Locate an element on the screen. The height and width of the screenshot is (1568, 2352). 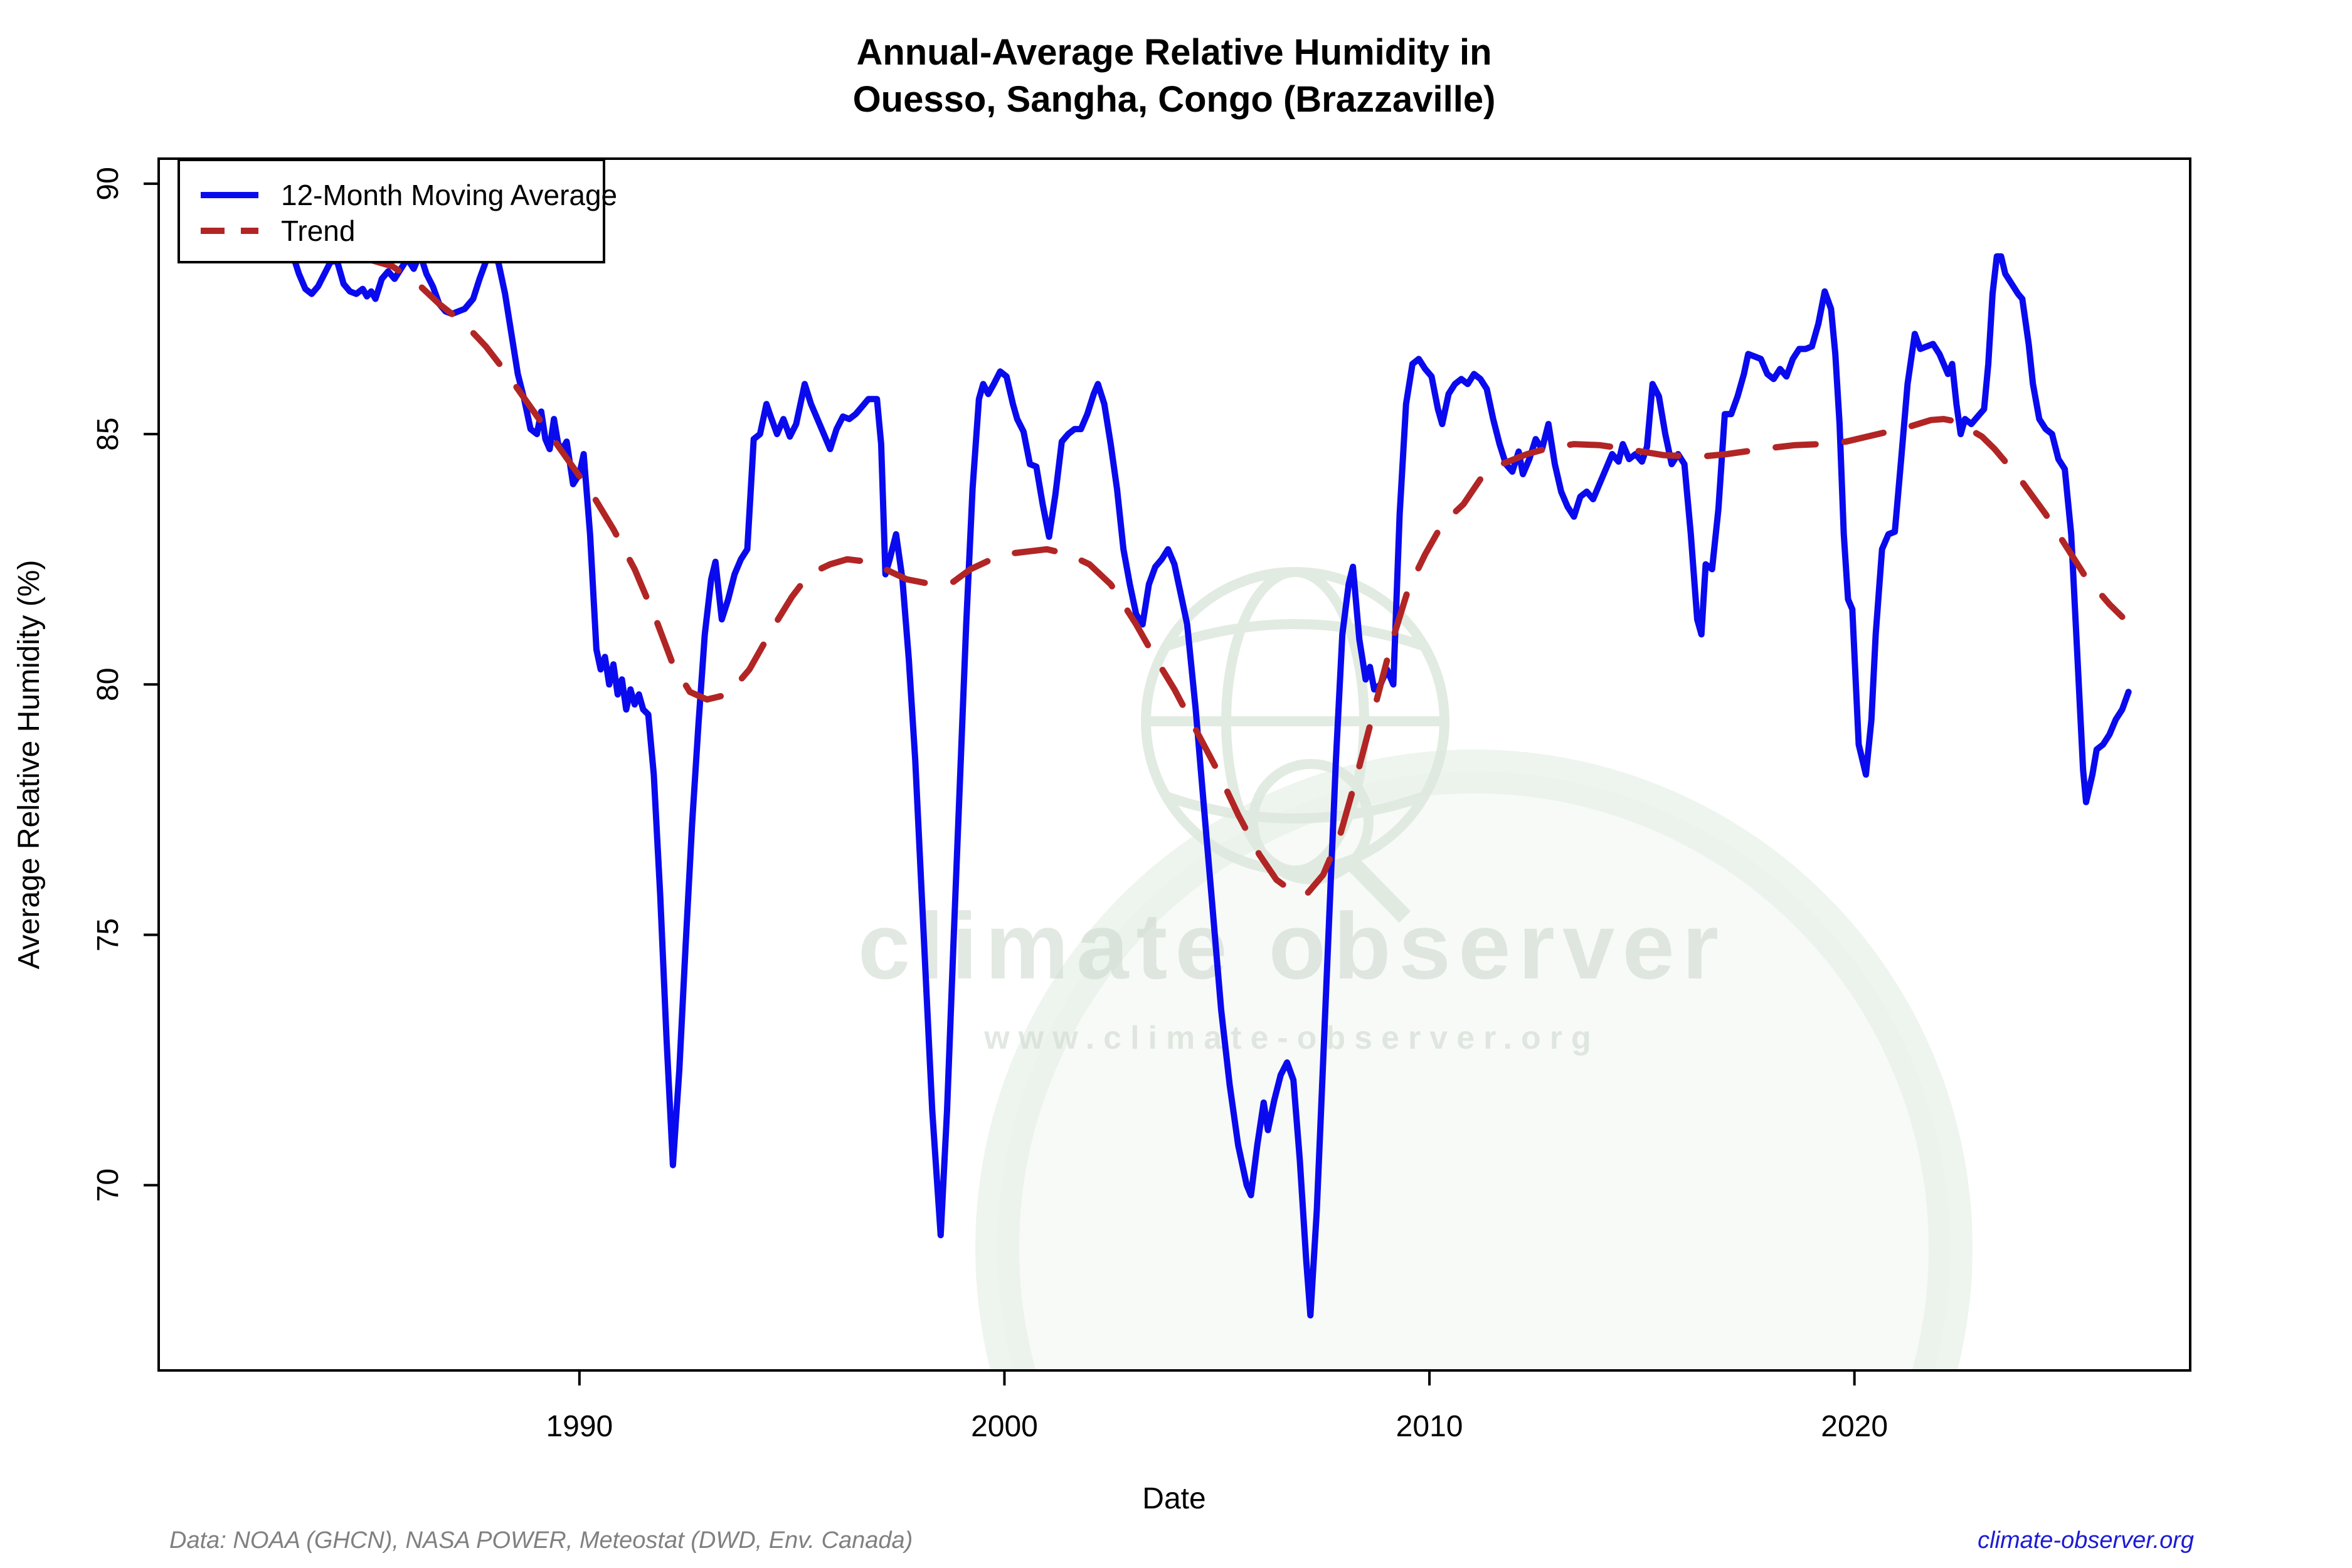
x-tick-label: 2000 is located at coordinates (1004, 1426).